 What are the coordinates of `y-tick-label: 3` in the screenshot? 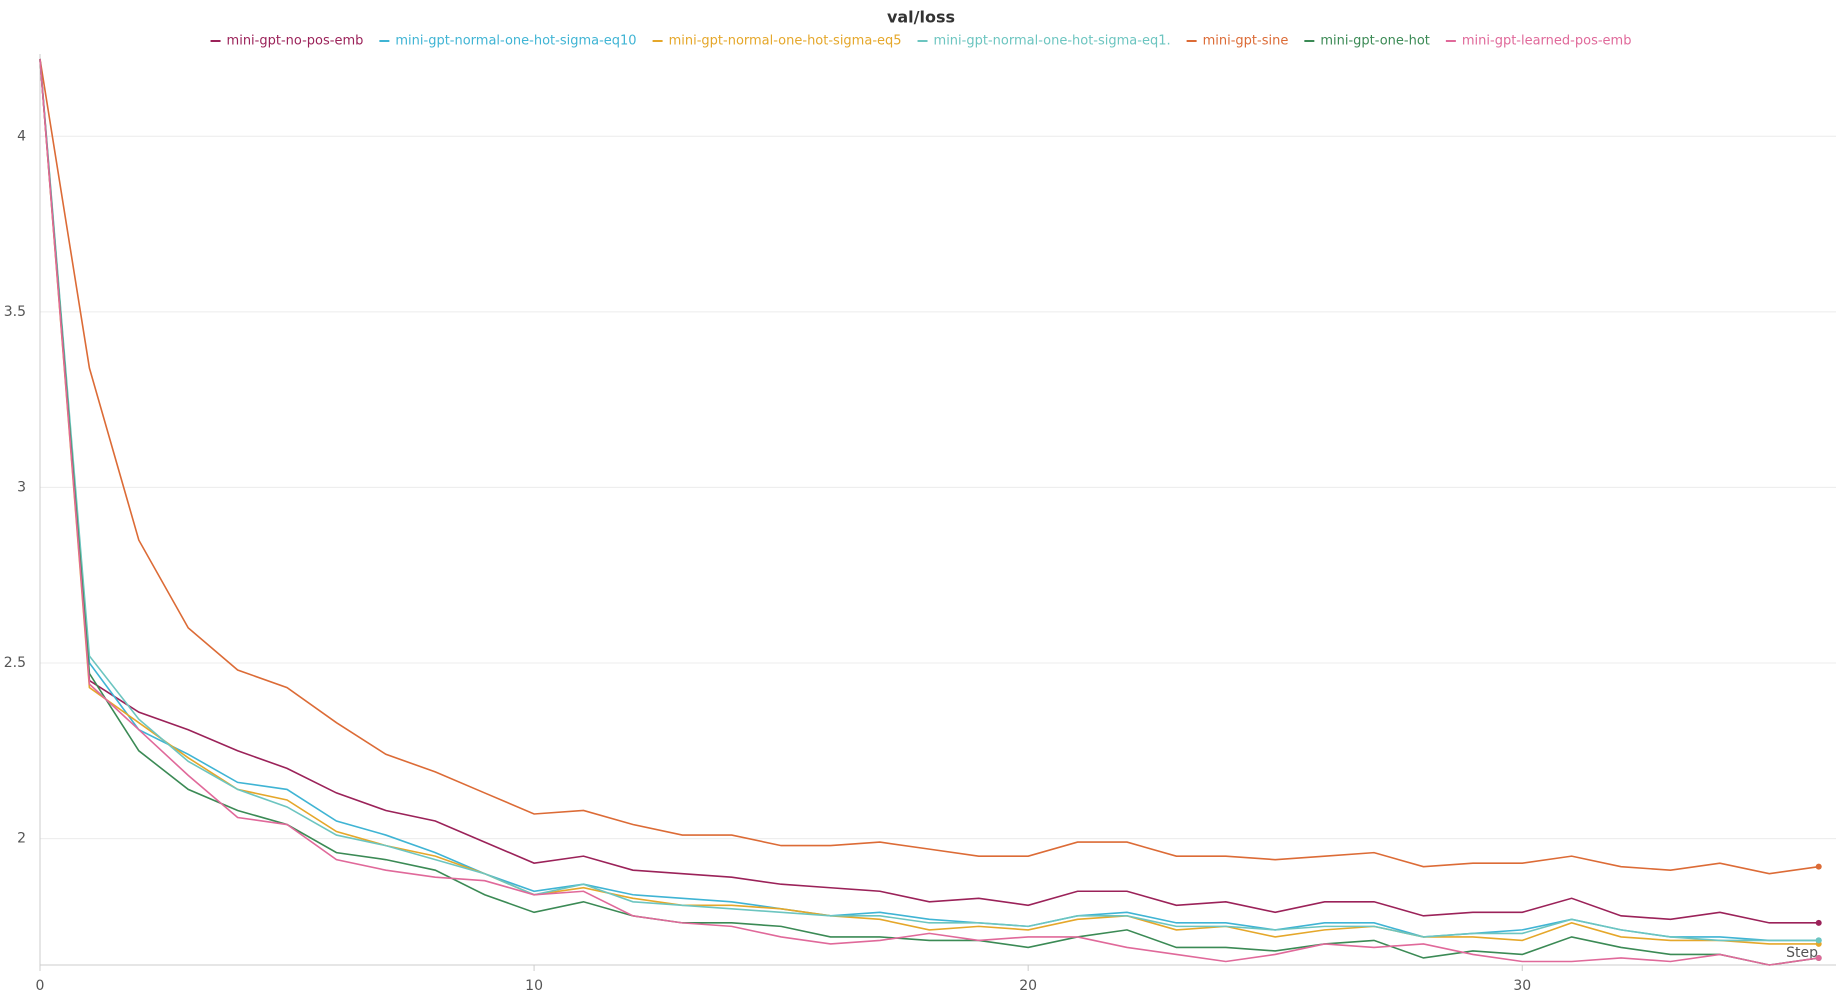 It's located at (21, 487).